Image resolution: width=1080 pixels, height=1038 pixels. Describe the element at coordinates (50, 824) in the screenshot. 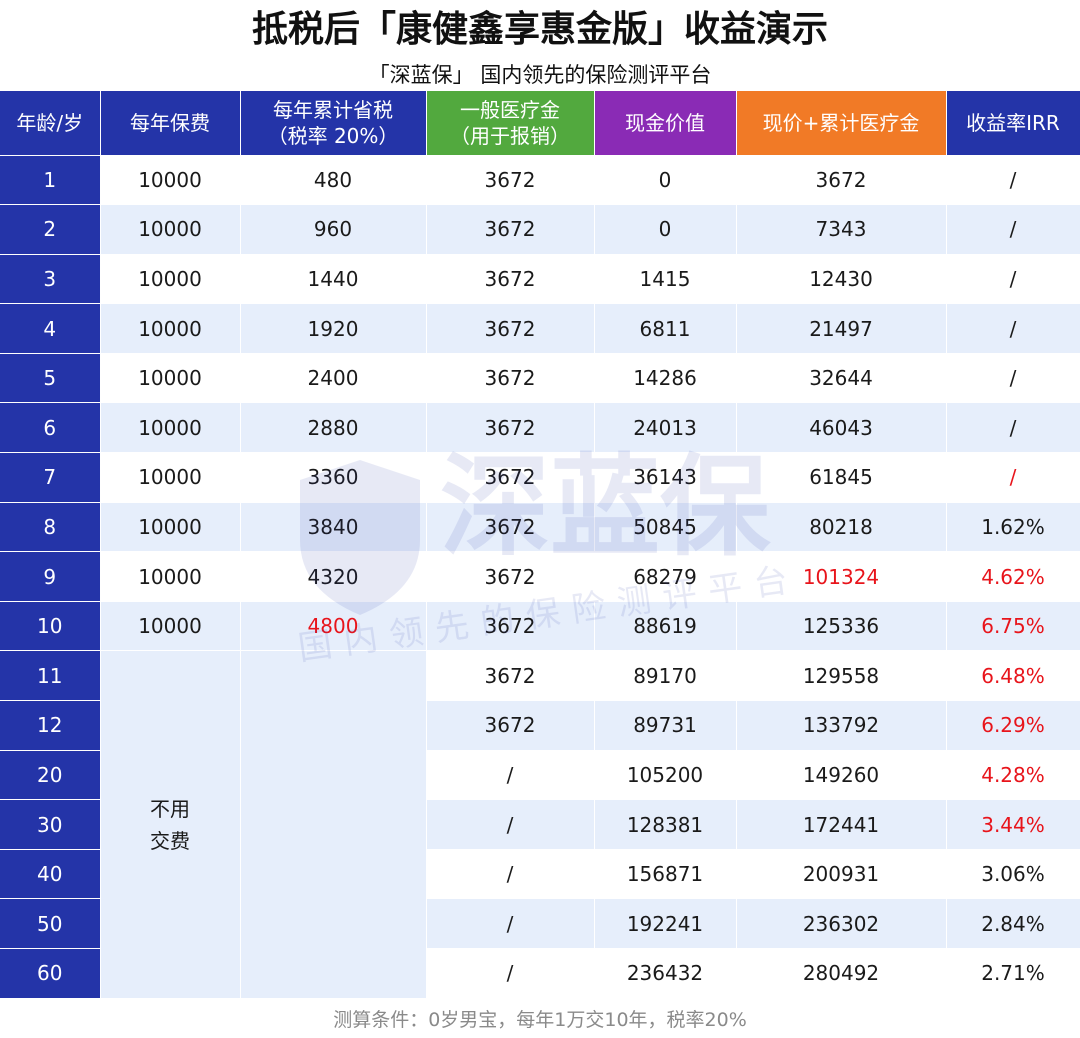

I see `cell-age: 30` at that location.